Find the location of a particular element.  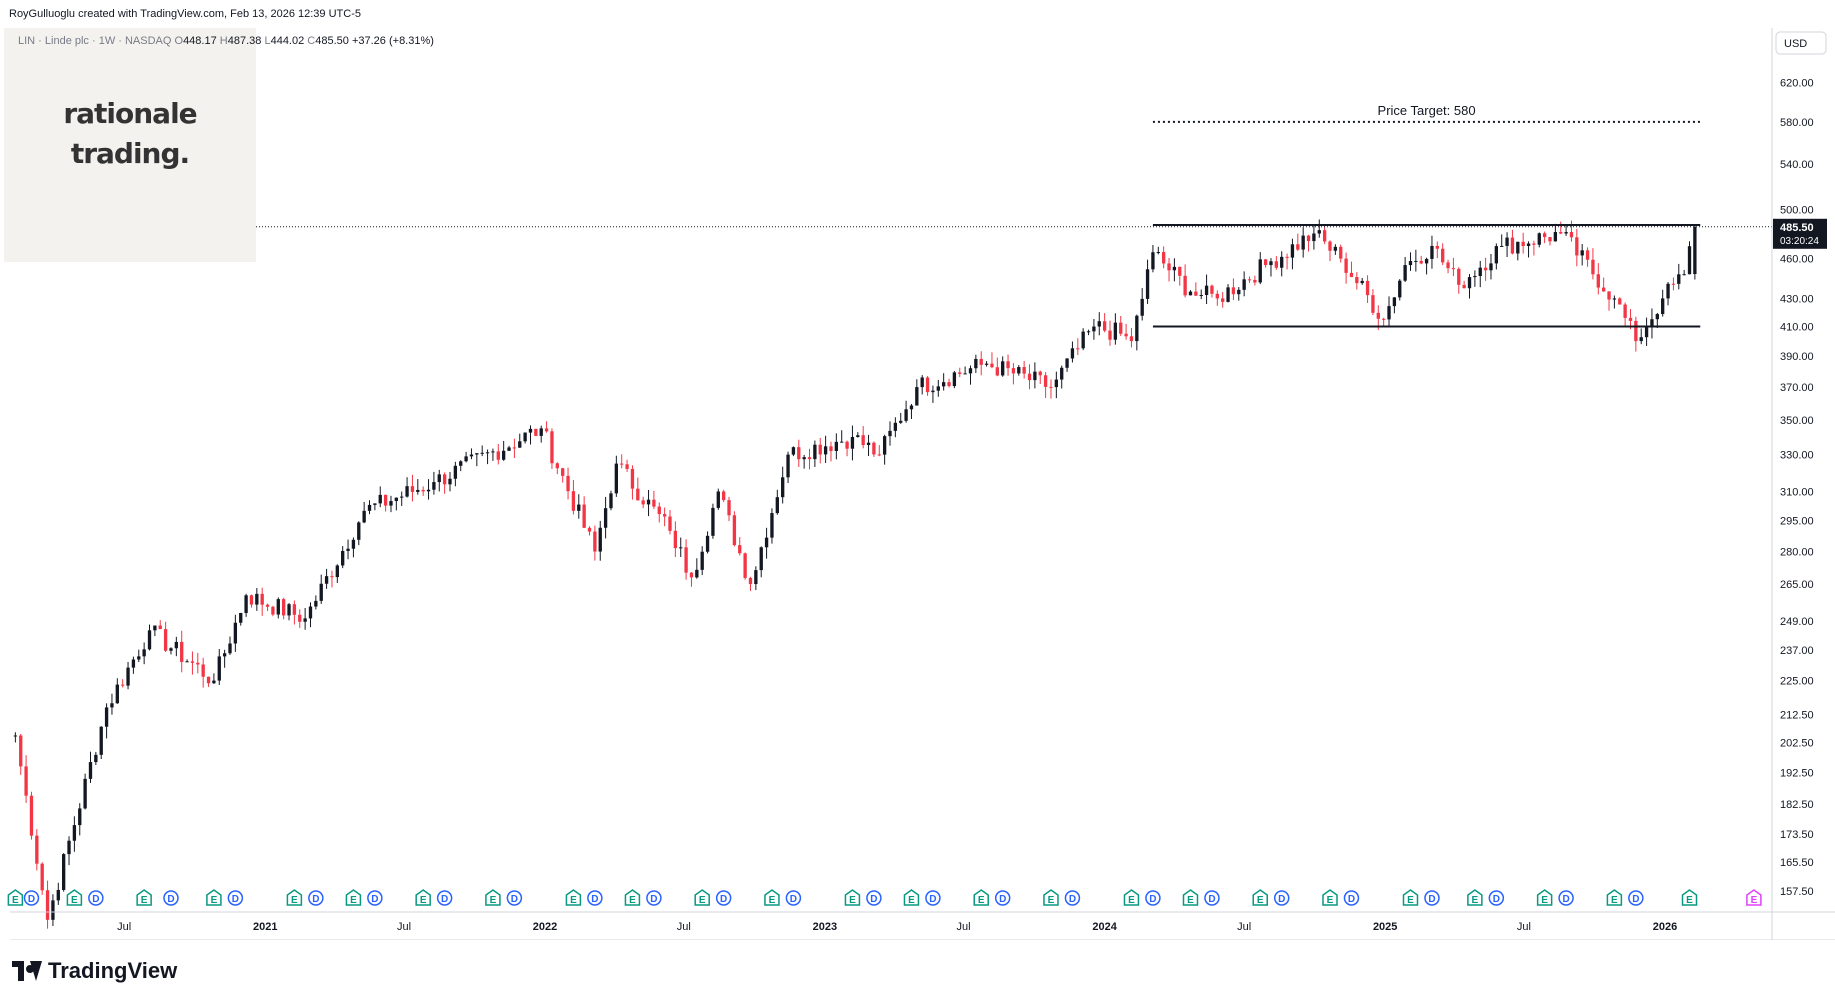

price-tick-label: 310.00 is located at coordinates (1797, 492).